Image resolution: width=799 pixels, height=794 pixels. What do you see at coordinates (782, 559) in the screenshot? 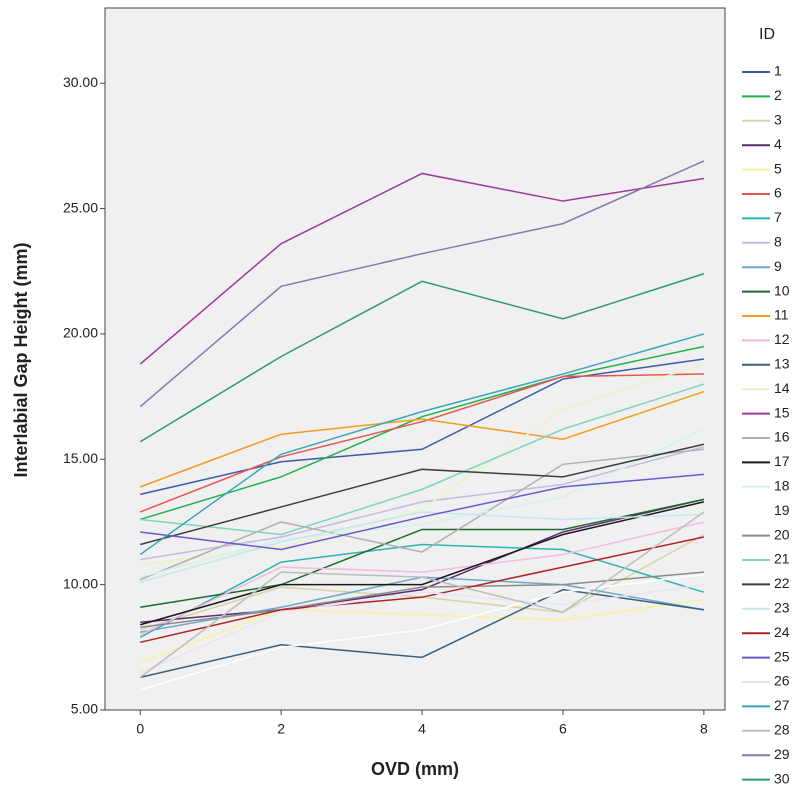
I see `legend-label: 21` at bounding box center [782, 559].